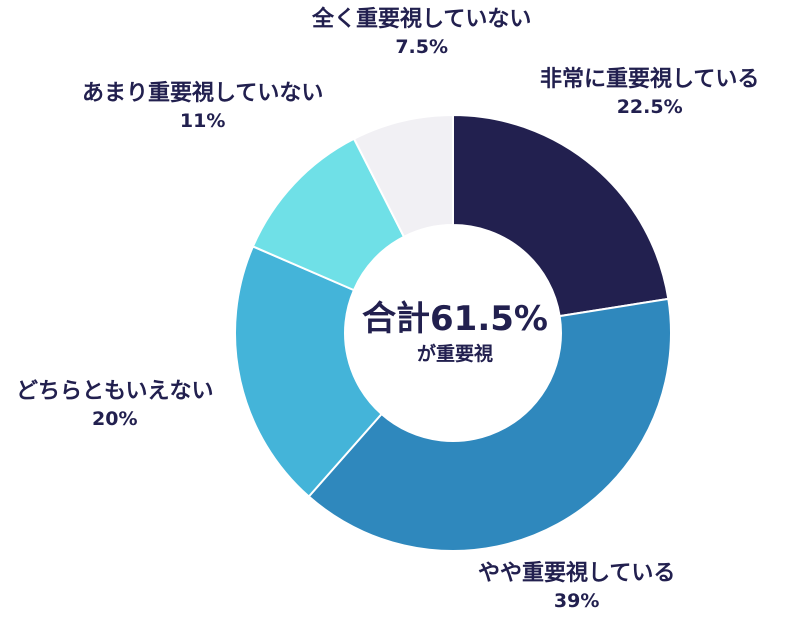 This screenshot has width=794, height=626. What do you see at coordinates (403, 176) in the screenshot?
I see `donut-slice-not-important-at-all` at bounding box center [403, 176].